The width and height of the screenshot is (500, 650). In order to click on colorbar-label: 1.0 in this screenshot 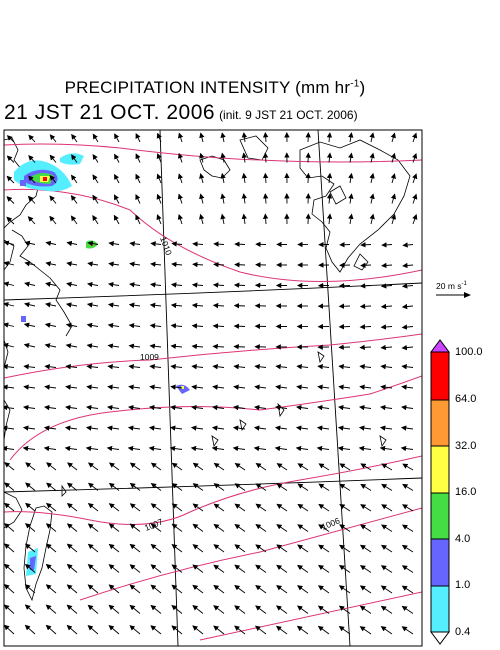, I will do `click(463, 585)`.